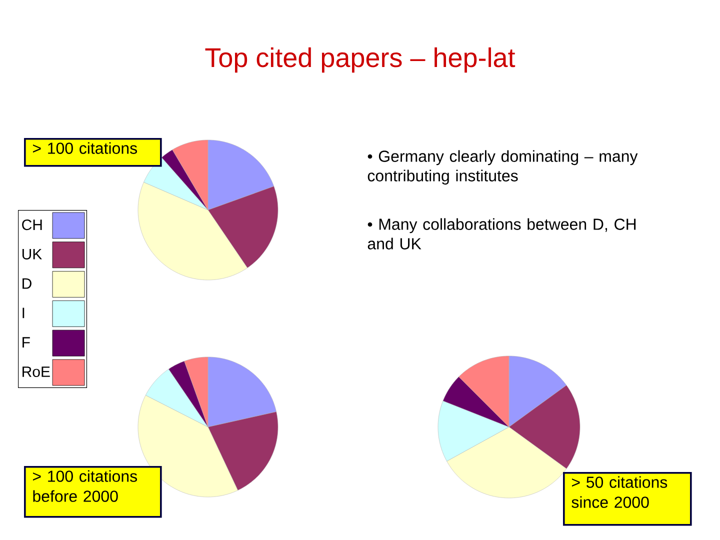 Image resolution: width=720 pixels, height=540 pixels. Describe the element at coordinates (23, 313) in the screenshot. I see `legend-label: I` at that location.